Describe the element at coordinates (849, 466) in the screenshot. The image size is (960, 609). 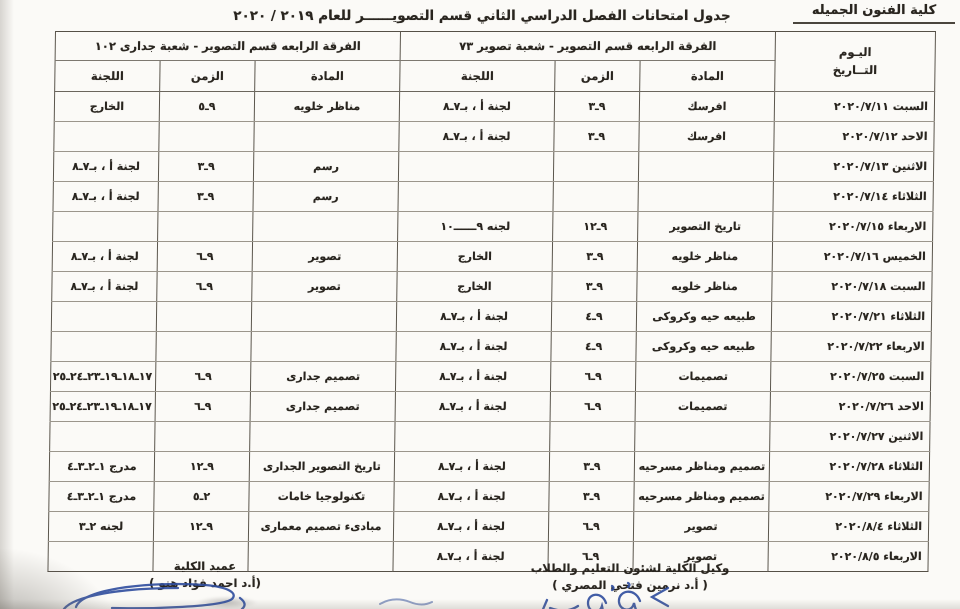
I see `day-date-cell: الثلاثاء ٢٠٢٠/٧/٢٨` at that location.